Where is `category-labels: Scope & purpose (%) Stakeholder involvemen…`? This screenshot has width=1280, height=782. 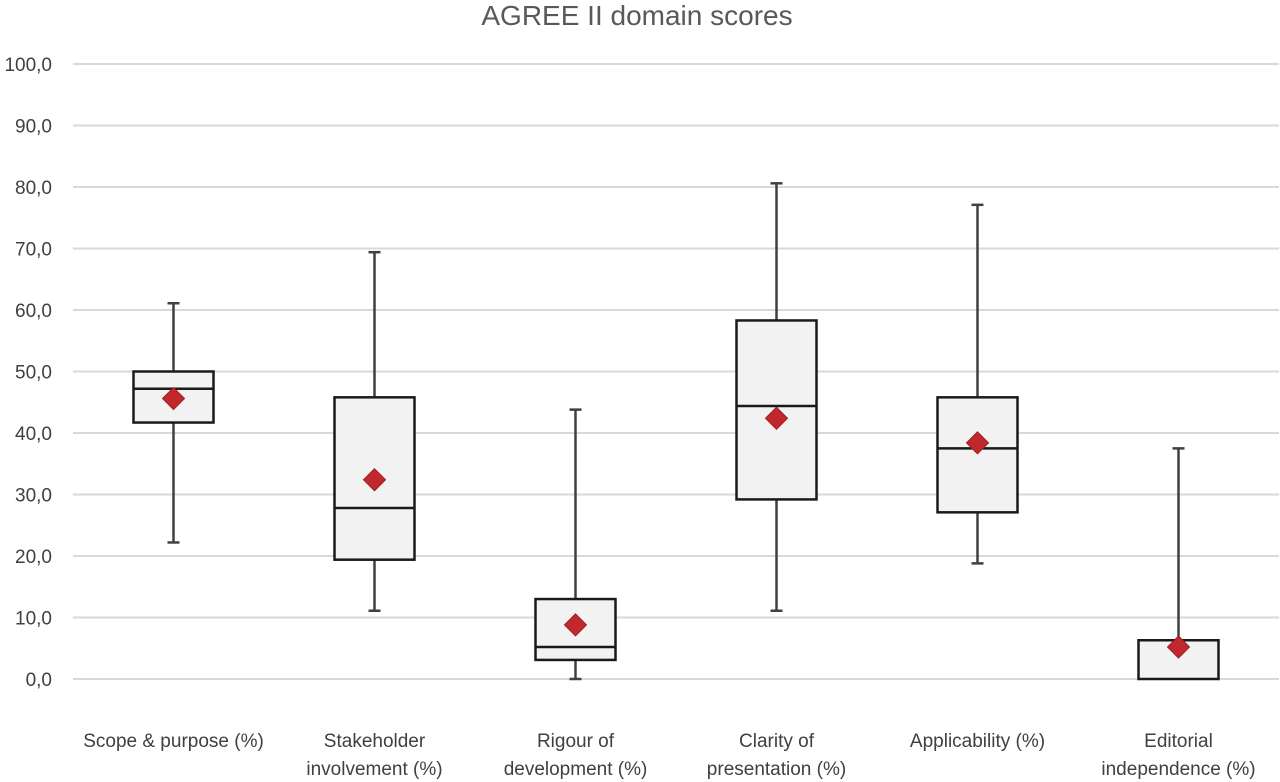 category-labels: Scope & purpose (%) Stakeholder involvemen… is located at coordinates (669, 755).